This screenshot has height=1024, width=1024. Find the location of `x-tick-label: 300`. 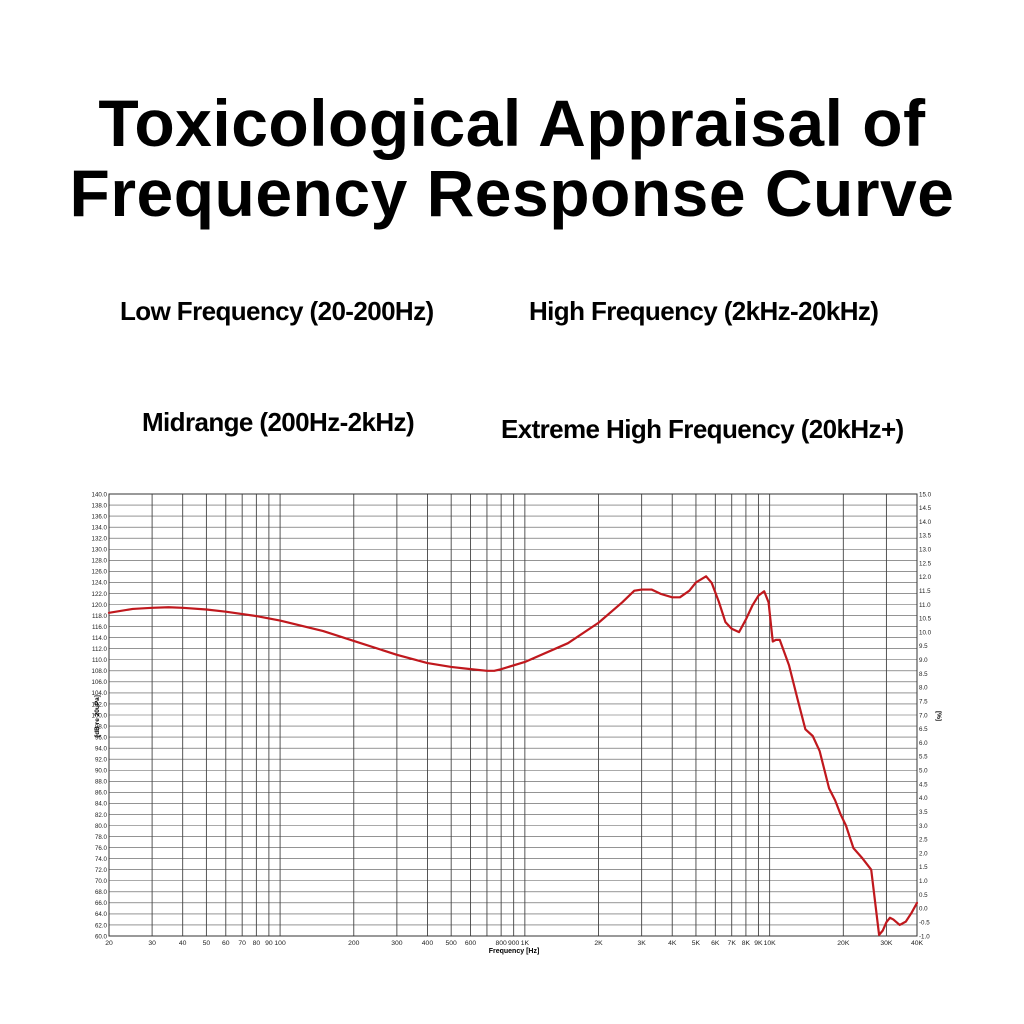

x-tick-label: 300 is located at coordinates (397, 943).